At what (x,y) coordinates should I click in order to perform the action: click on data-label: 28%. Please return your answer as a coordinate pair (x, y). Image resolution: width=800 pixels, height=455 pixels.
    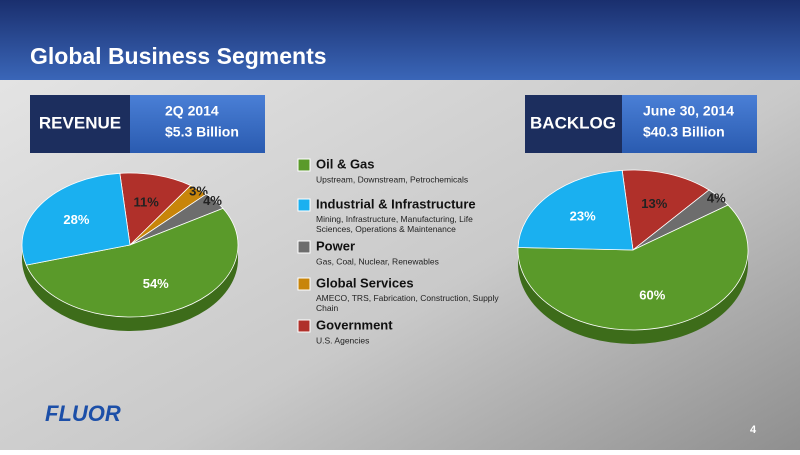
    Looking at the image, I should click on (76, 219).